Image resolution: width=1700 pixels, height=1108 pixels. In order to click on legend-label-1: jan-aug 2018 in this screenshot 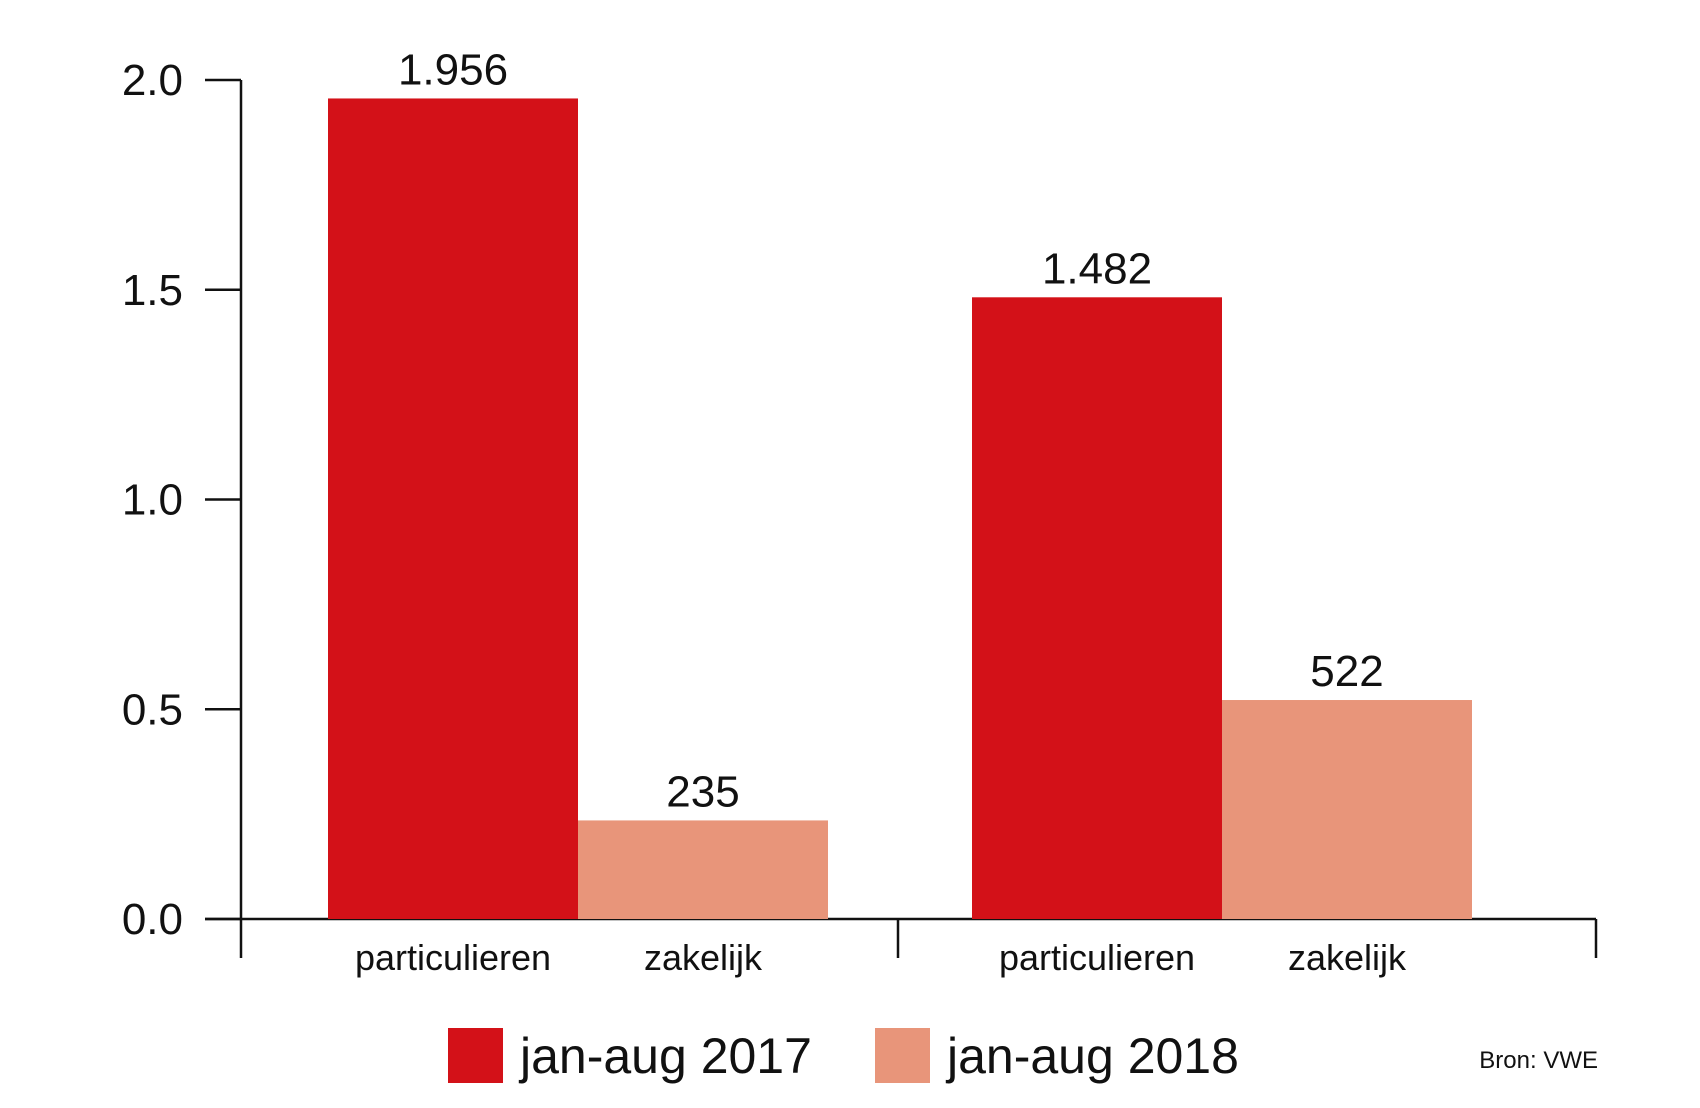, I will do `click(1092, 1056)`.